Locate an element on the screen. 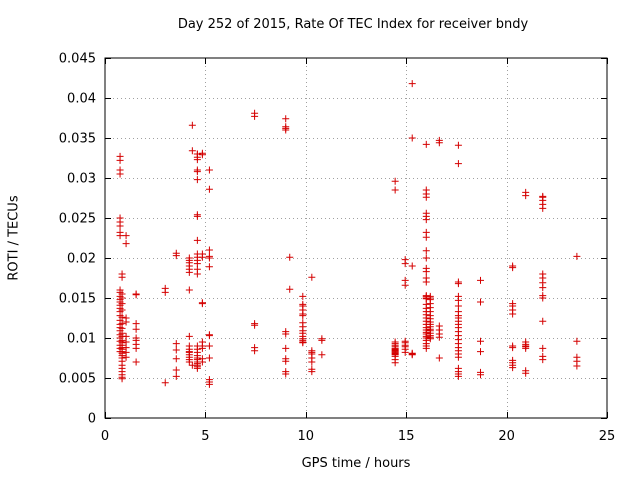 This screenshot has width=640, height=480. x-tick-label: 10 is located at coordinates (306, 436).